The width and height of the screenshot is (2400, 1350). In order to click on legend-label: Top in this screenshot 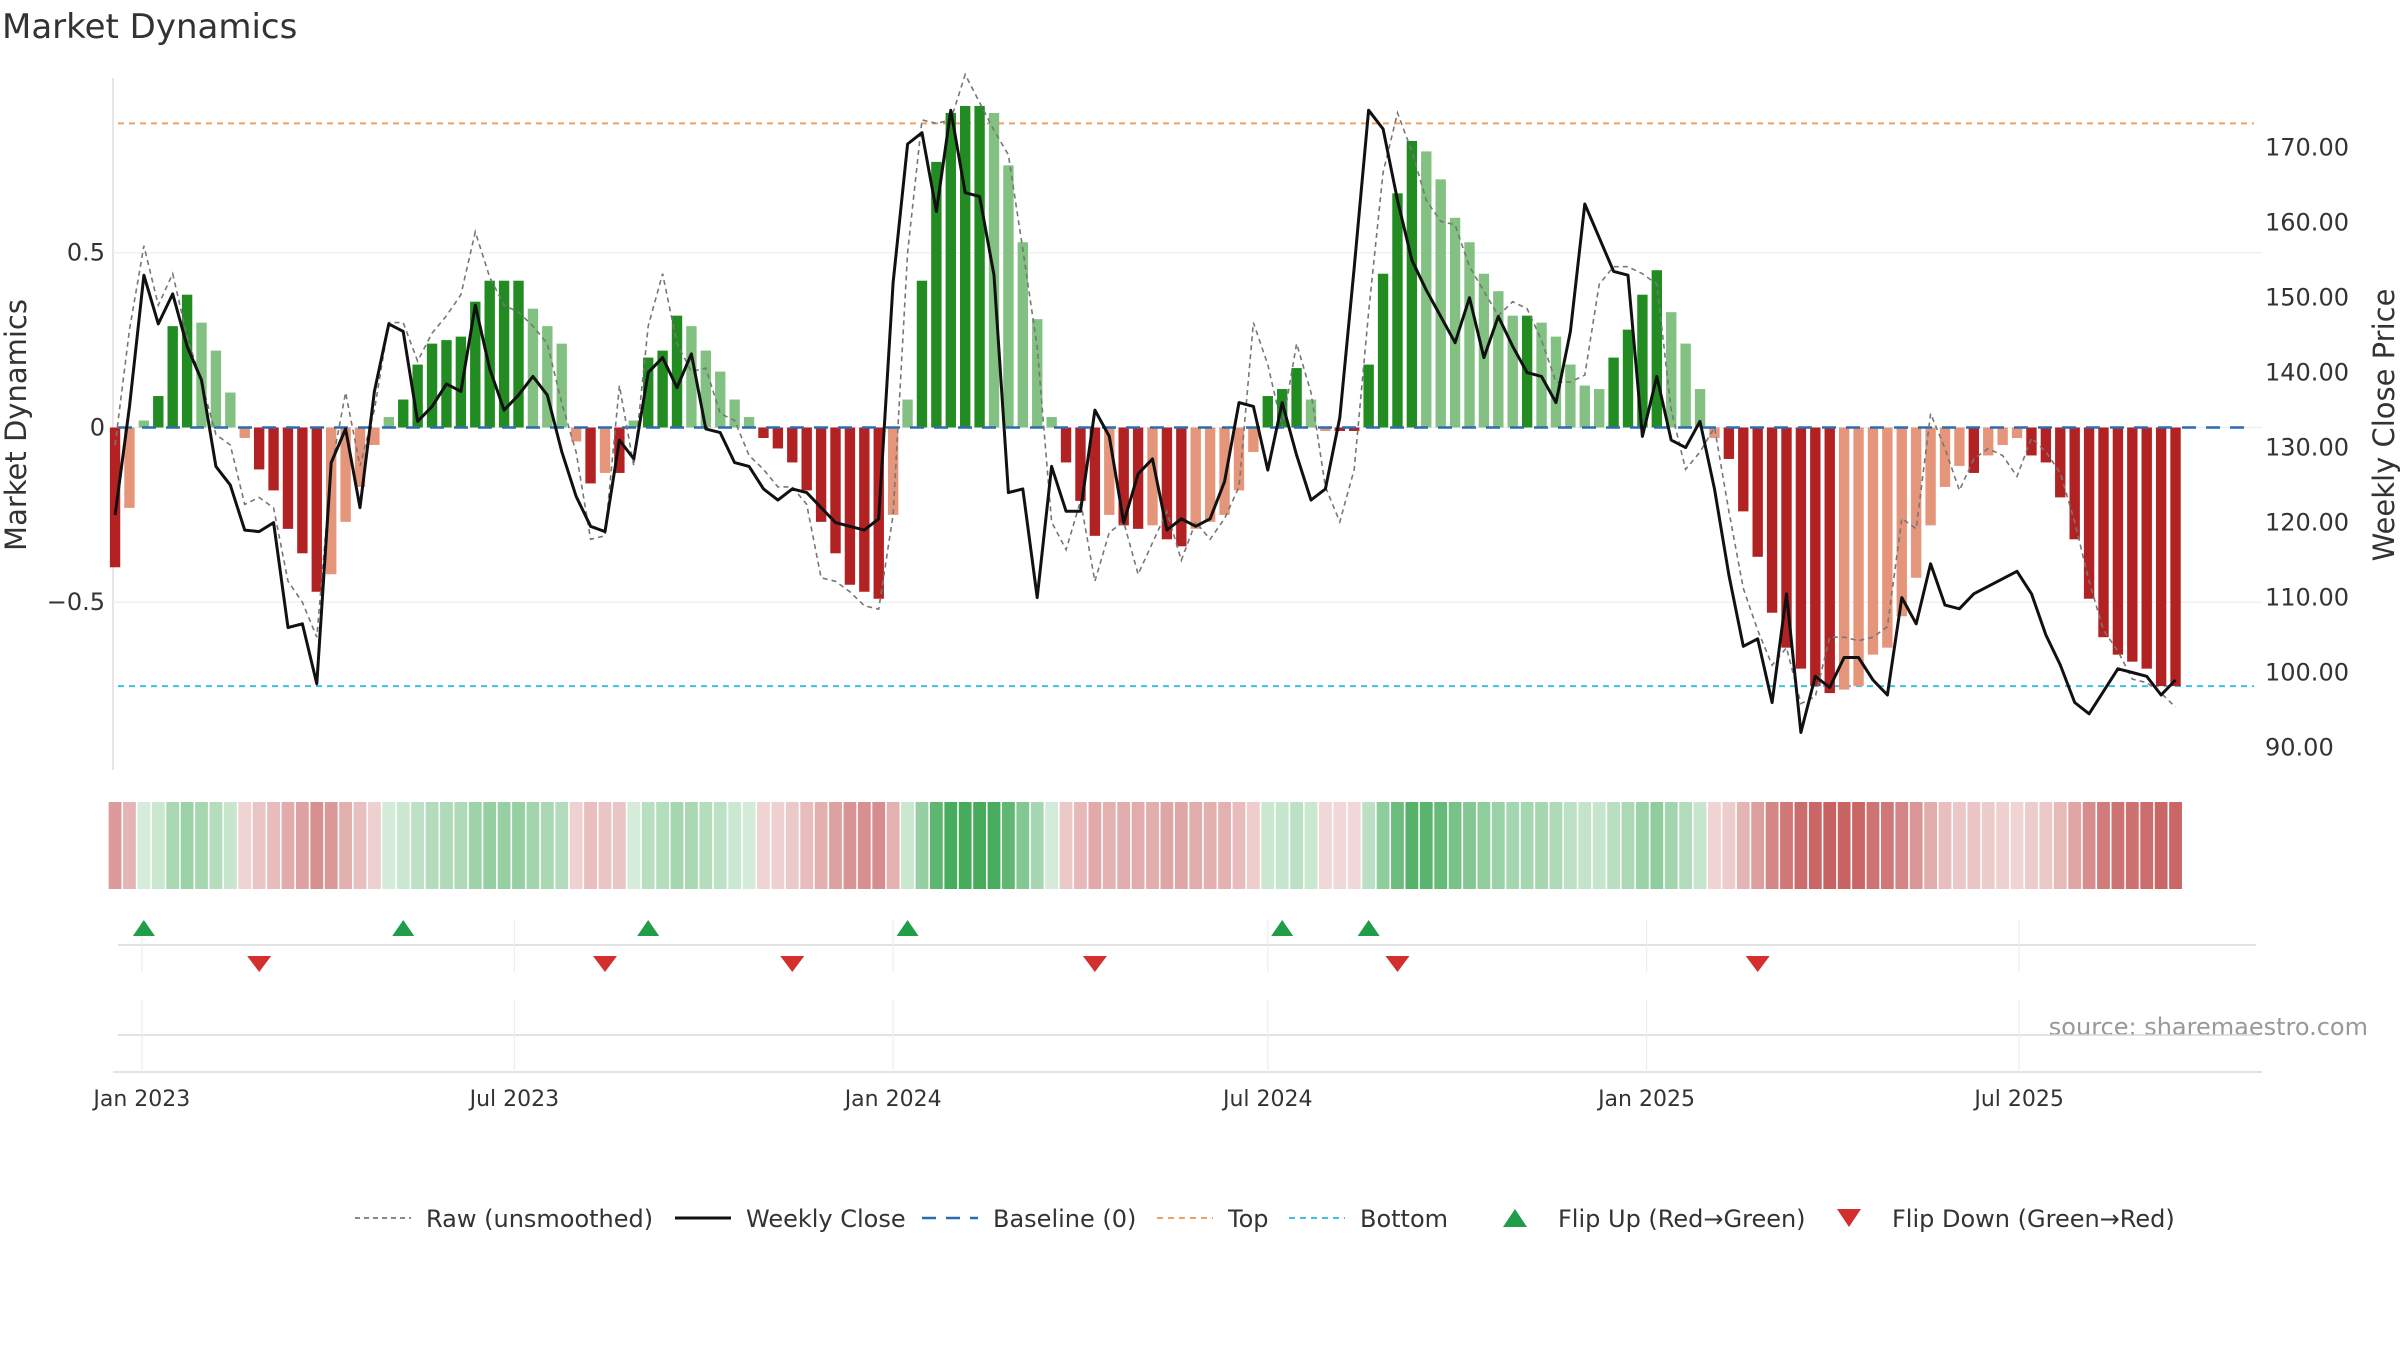, I will do `click(1248, 1219)`.